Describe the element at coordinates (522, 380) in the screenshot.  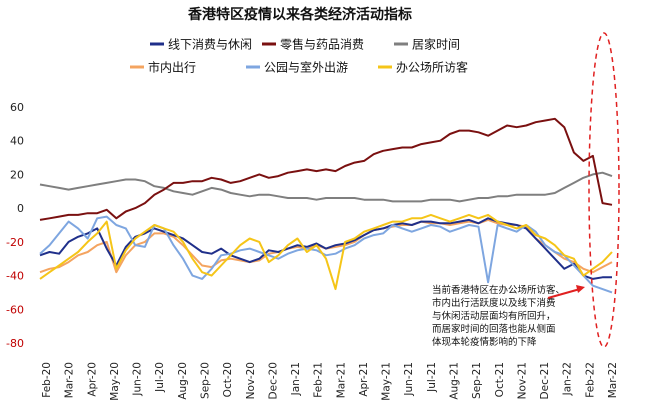
I see `x-tick-label: Nov-21` at that location.